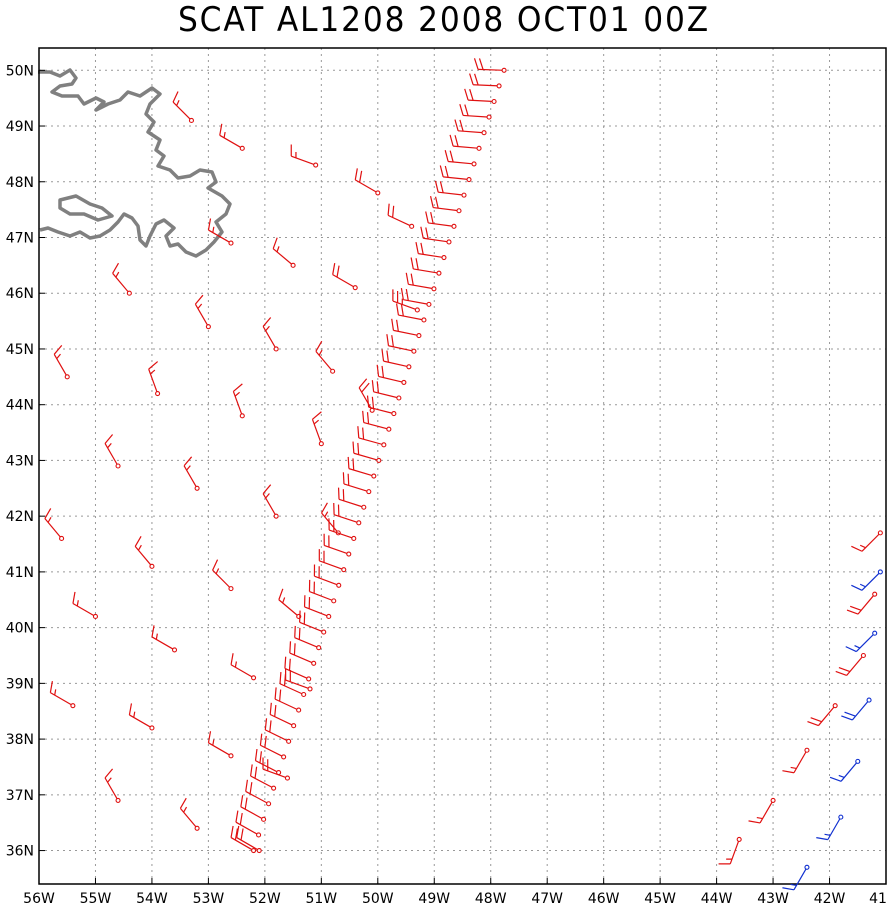 The image size is (888, 909). What do you see at coordinates (660, 899) in the screenshot?
I see `x-tick-label: 45W` at bounding box center [660, 899].